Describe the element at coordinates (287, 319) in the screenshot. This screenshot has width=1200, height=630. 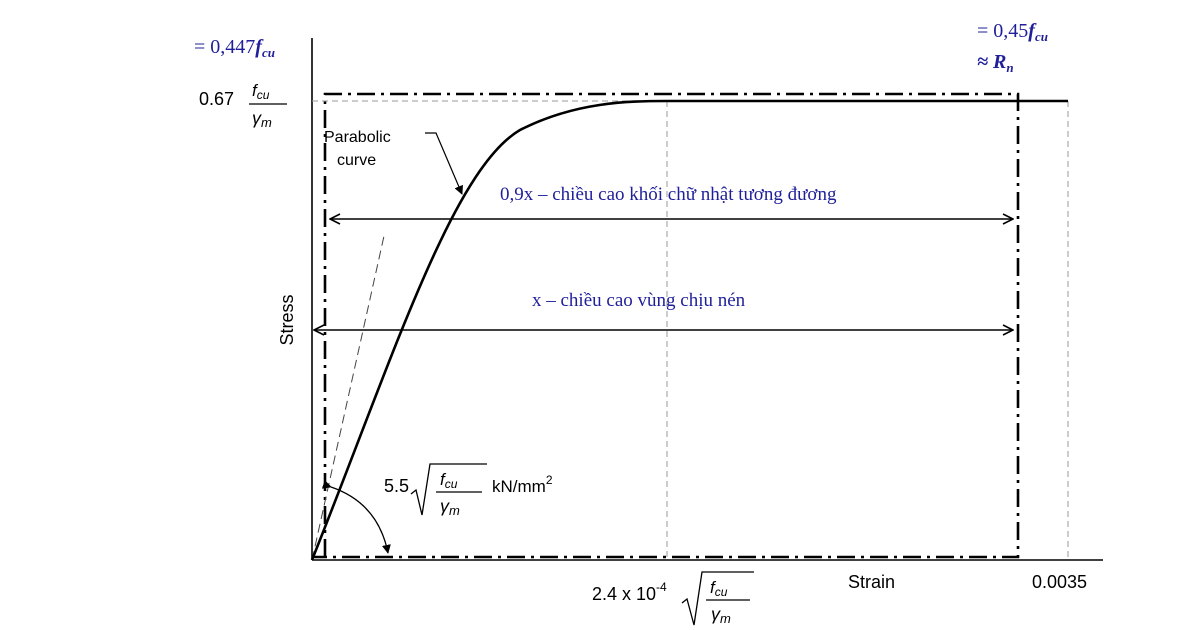
I see `y-axis-title: Stress` at that location.